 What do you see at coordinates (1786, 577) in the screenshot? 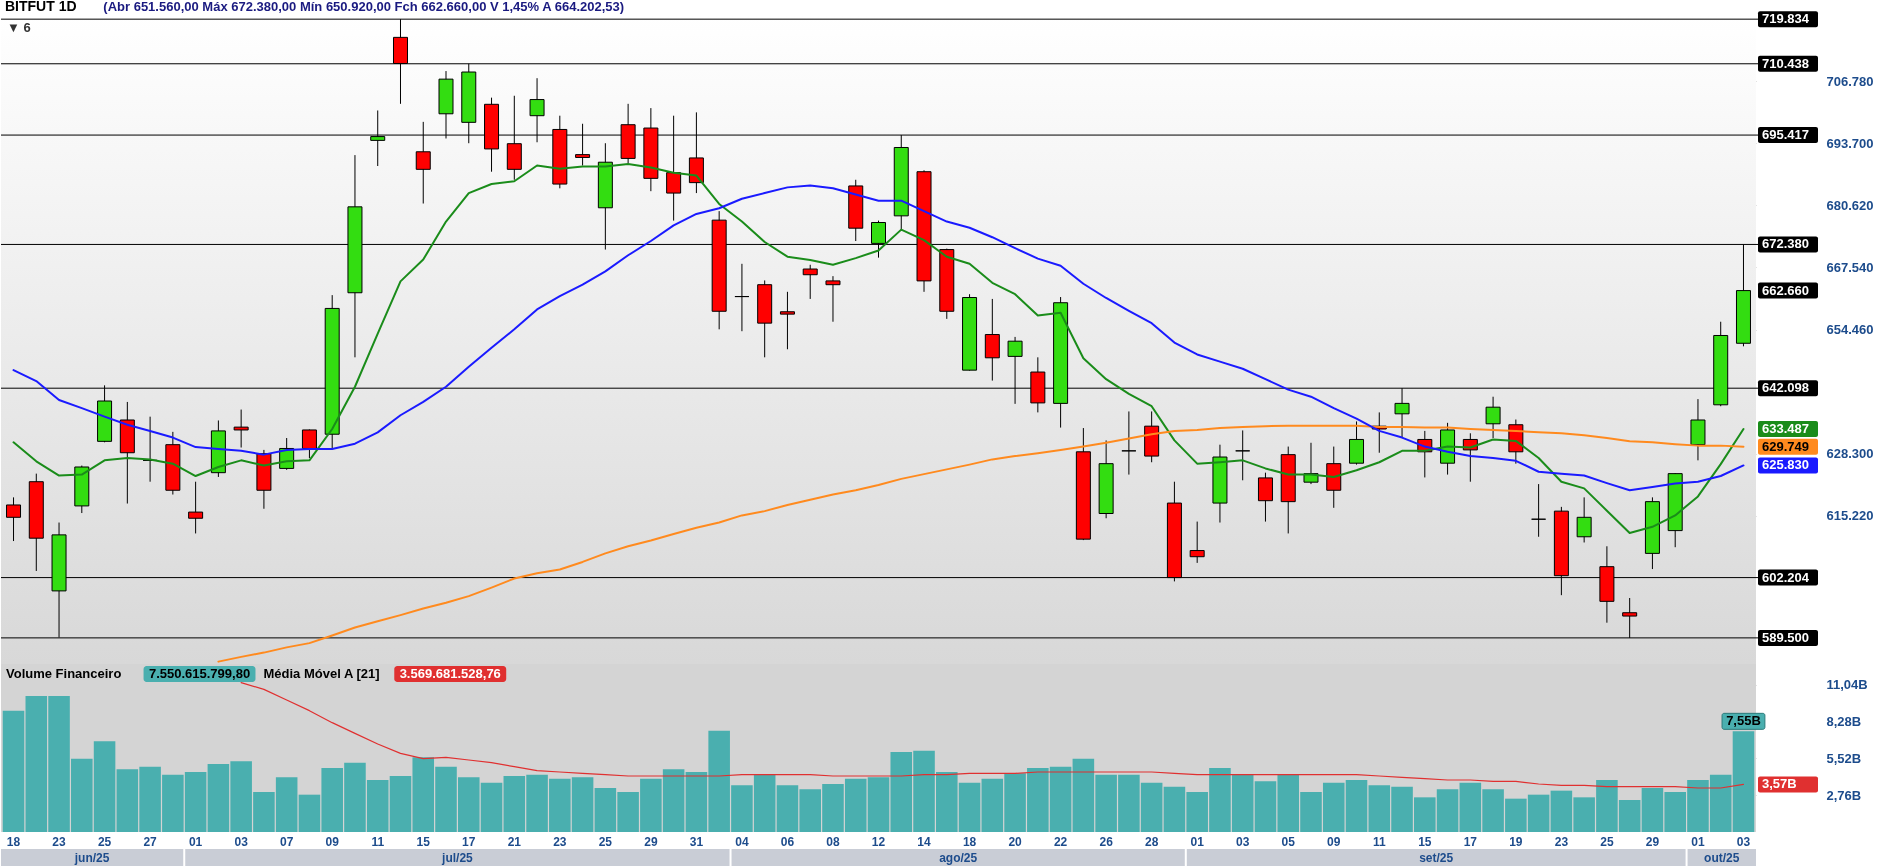
I see `ref-line-label: 602.204` at bounding box center [1786, 577].